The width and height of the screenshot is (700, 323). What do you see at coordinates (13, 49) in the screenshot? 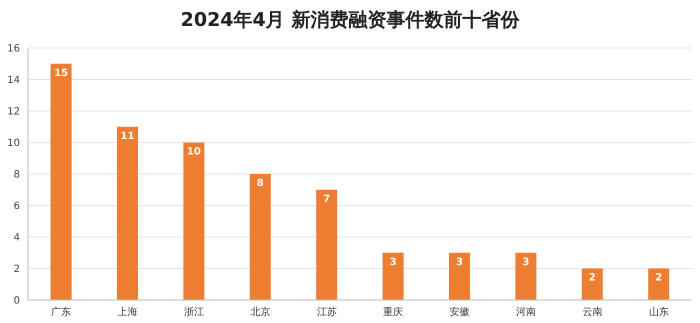
I see `y-tick-label: 16` at bounding box center [13, 49].